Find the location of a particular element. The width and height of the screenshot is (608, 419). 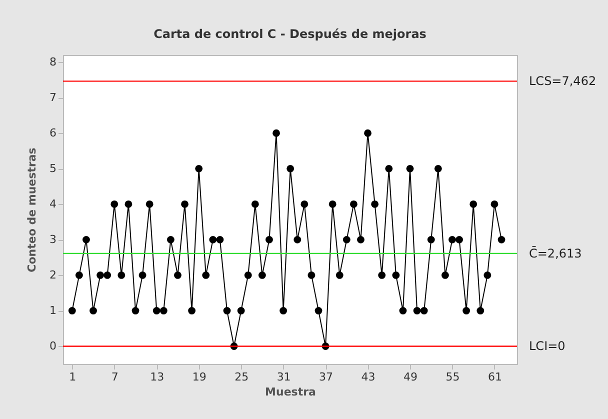

x-axis-title: Muestra is located at coordinates (290, 392).